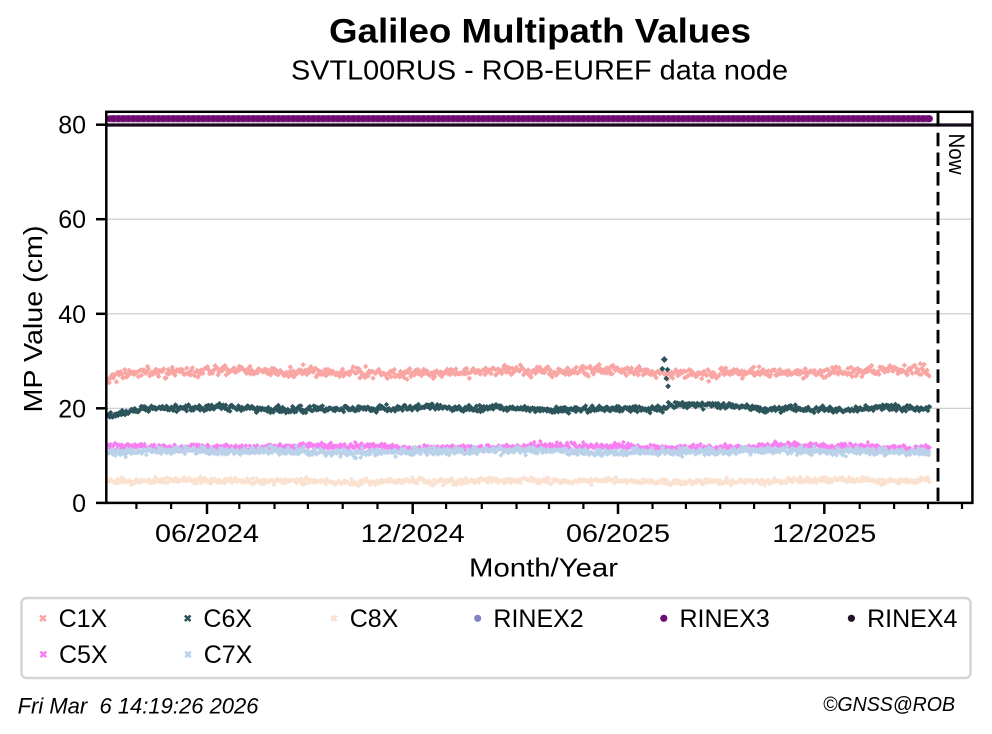 The width and height of the screenshot is (992, 734). Describe the element at coordinates (543, 568) in the screenshot. I see `svg-text: Month/Year` at that location.